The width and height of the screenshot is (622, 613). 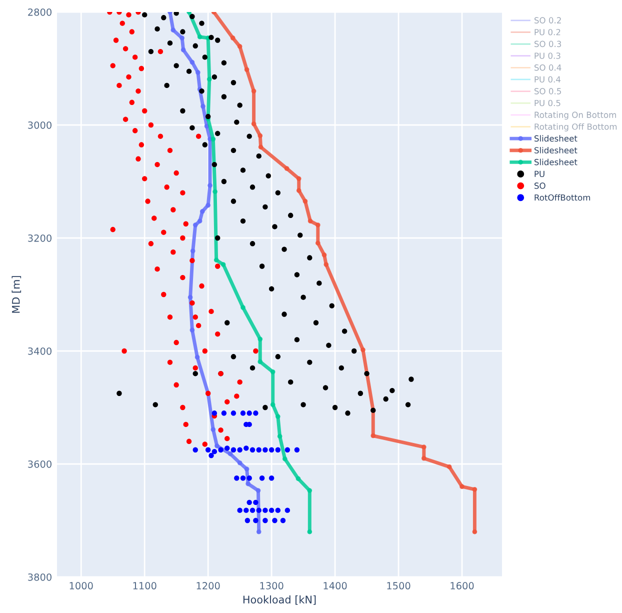 I want to click on x-axis-title: Hookload [kN], so click(x=279, y=600).